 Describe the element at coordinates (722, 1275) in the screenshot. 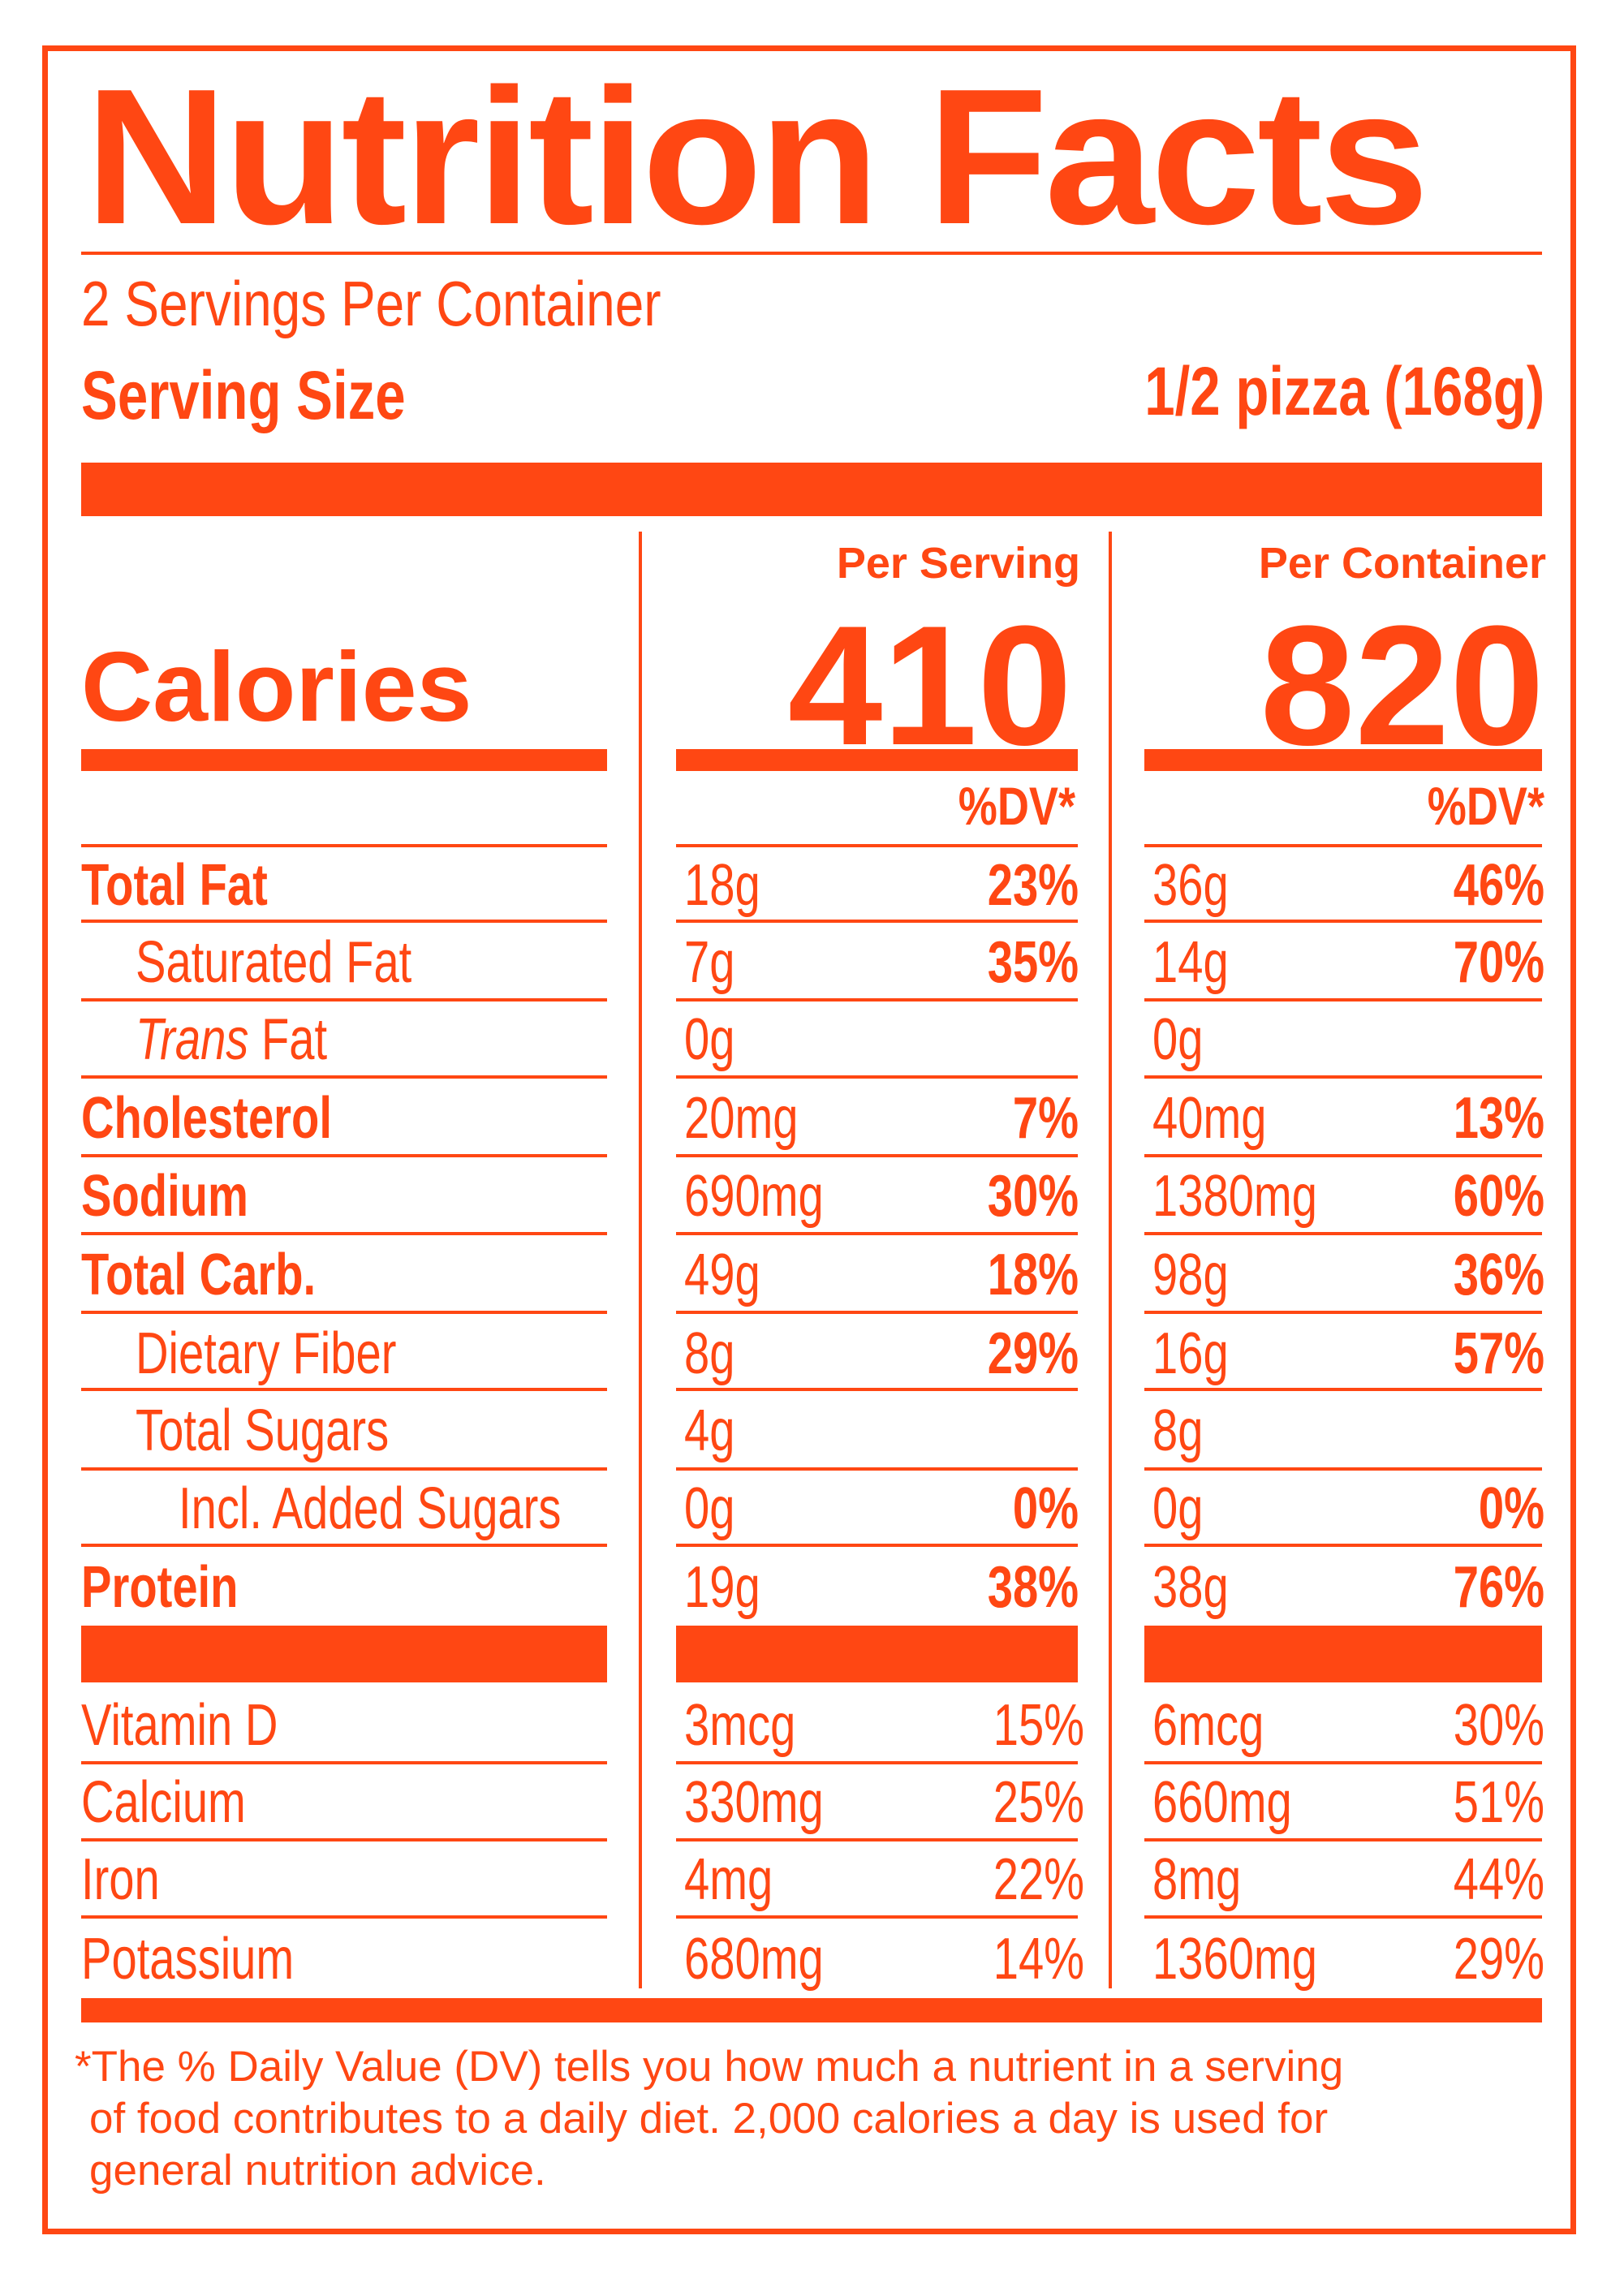

I see `serving-amount: 49g` at that location.